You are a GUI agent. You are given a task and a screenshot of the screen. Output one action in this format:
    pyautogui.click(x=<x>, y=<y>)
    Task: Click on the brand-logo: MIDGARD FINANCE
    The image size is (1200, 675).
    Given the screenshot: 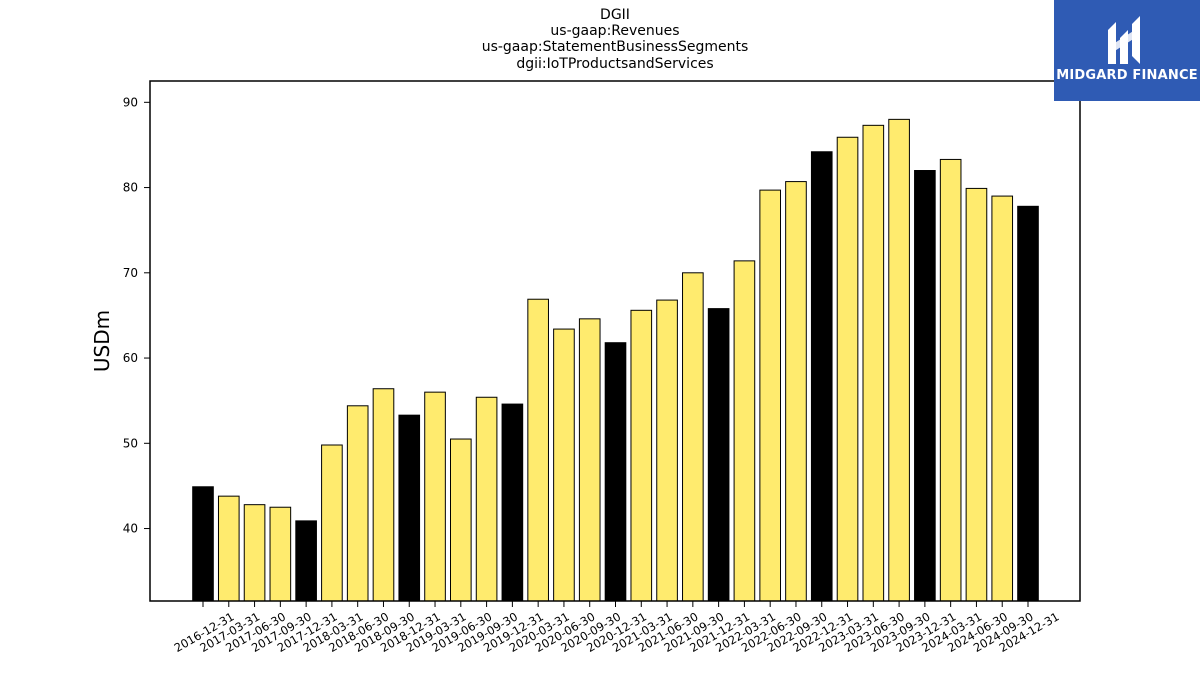 What is the action you would take?
    pyautogui.click(x=1127, y=50)
    